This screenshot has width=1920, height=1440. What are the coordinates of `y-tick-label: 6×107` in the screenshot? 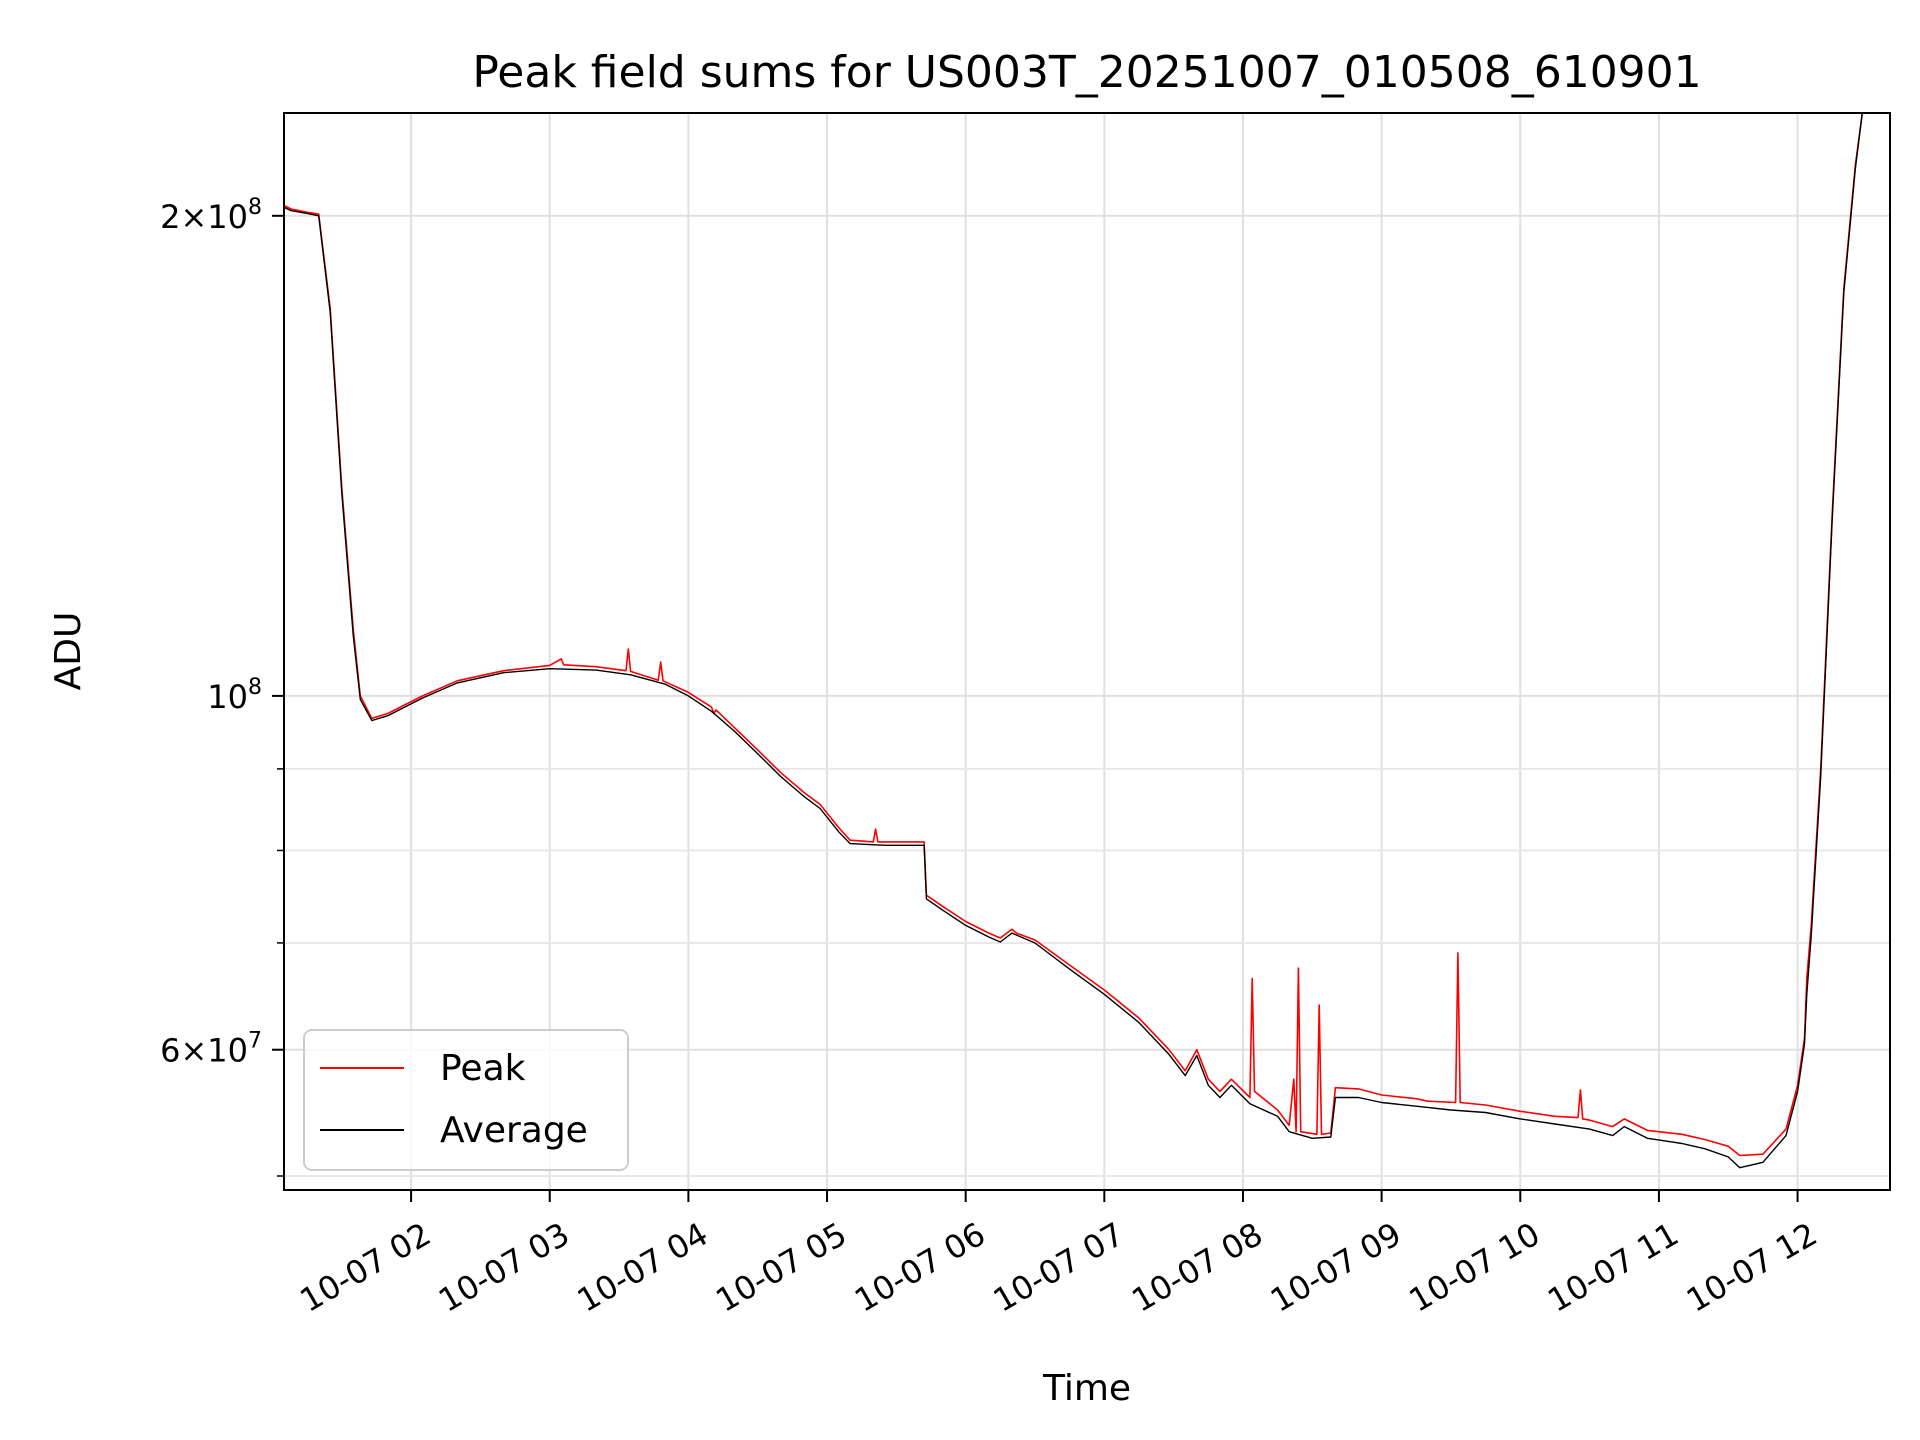 It's located at (211, 1049).